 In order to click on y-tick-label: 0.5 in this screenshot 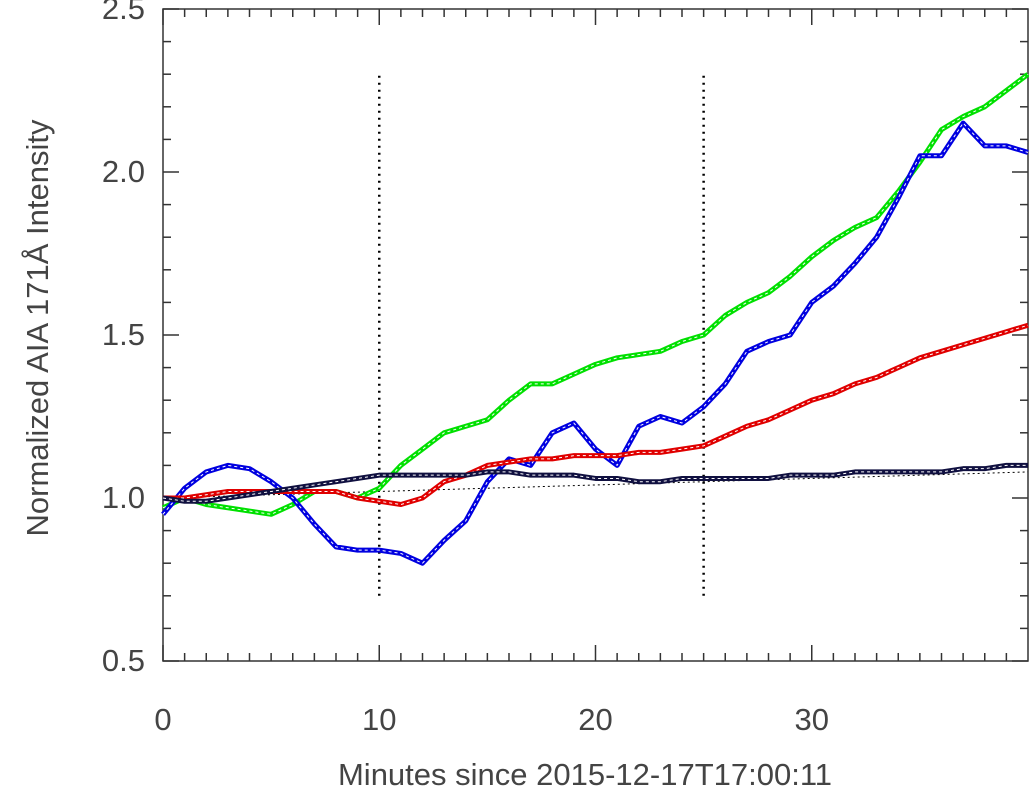, I will do `click(123, 660)`.